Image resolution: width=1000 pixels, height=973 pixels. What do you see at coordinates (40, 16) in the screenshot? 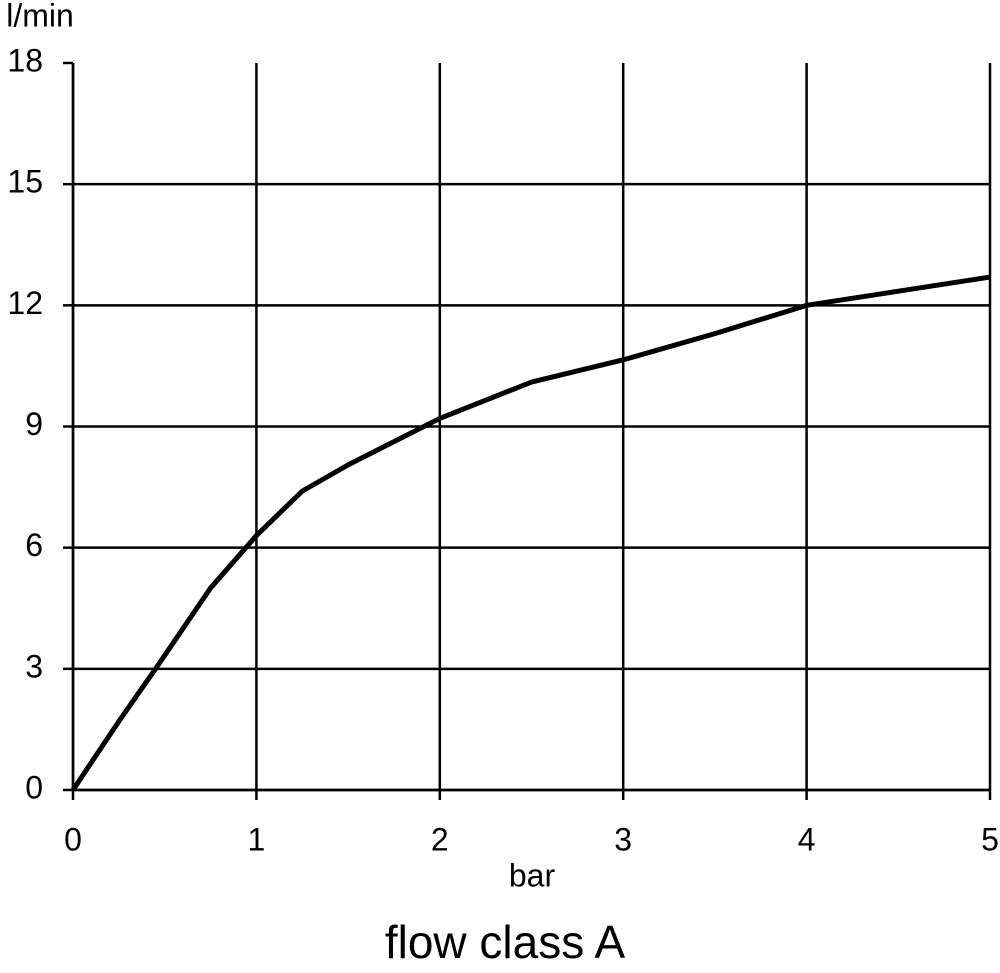
I see `y-axis-label: l/min` at bounding box center [40, 16].